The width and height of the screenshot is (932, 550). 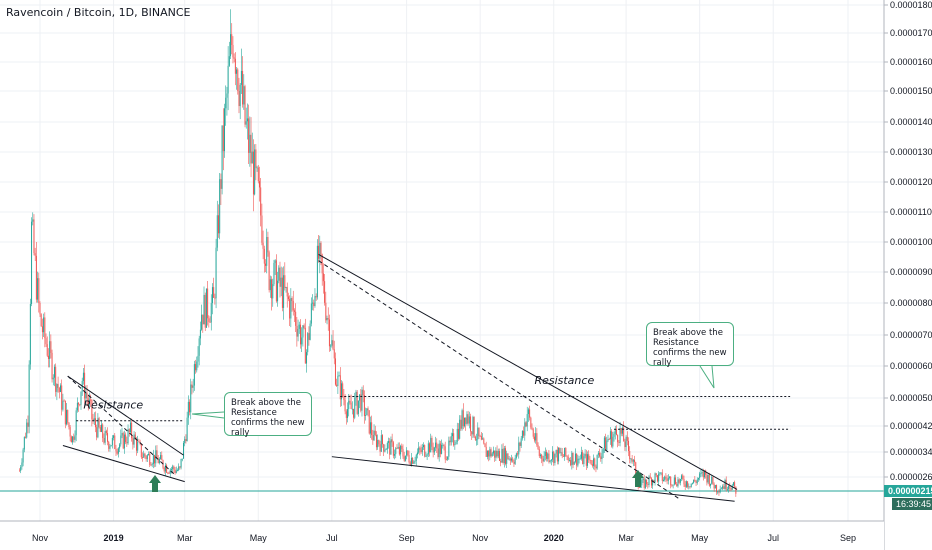 What do you see at coordinates (121, 425) in the screenshot?
I see `wedge-dashed-line` at bounding box center [121, 425].